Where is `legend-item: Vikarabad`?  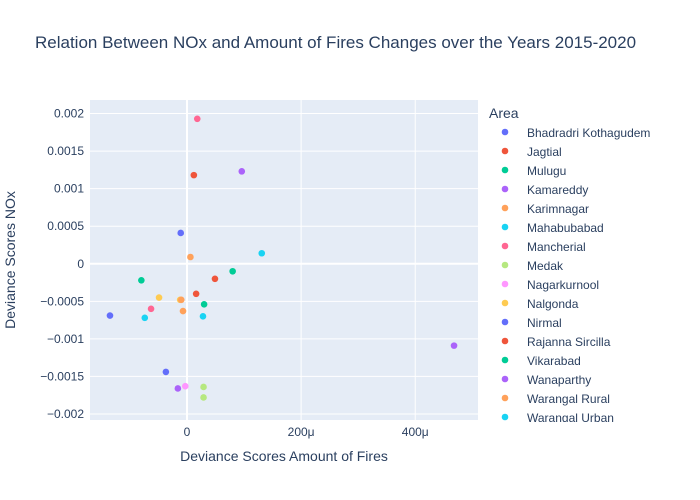
legend-item: Vikarabad is located at coordinates (541, 361).